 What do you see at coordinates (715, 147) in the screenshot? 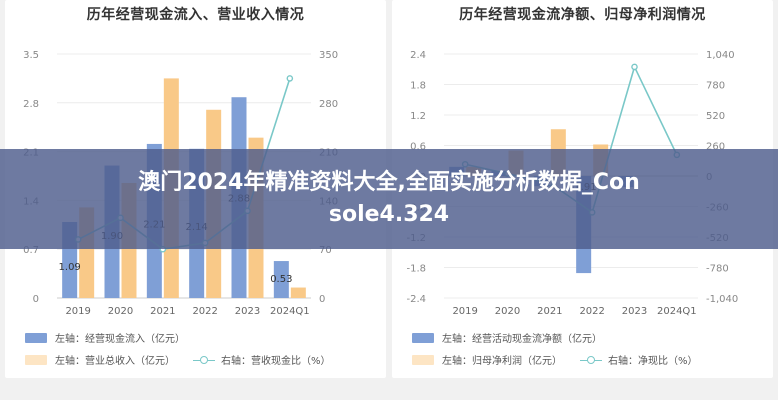
I see `y-tick-right: 260` at bounding box center [715, 147].